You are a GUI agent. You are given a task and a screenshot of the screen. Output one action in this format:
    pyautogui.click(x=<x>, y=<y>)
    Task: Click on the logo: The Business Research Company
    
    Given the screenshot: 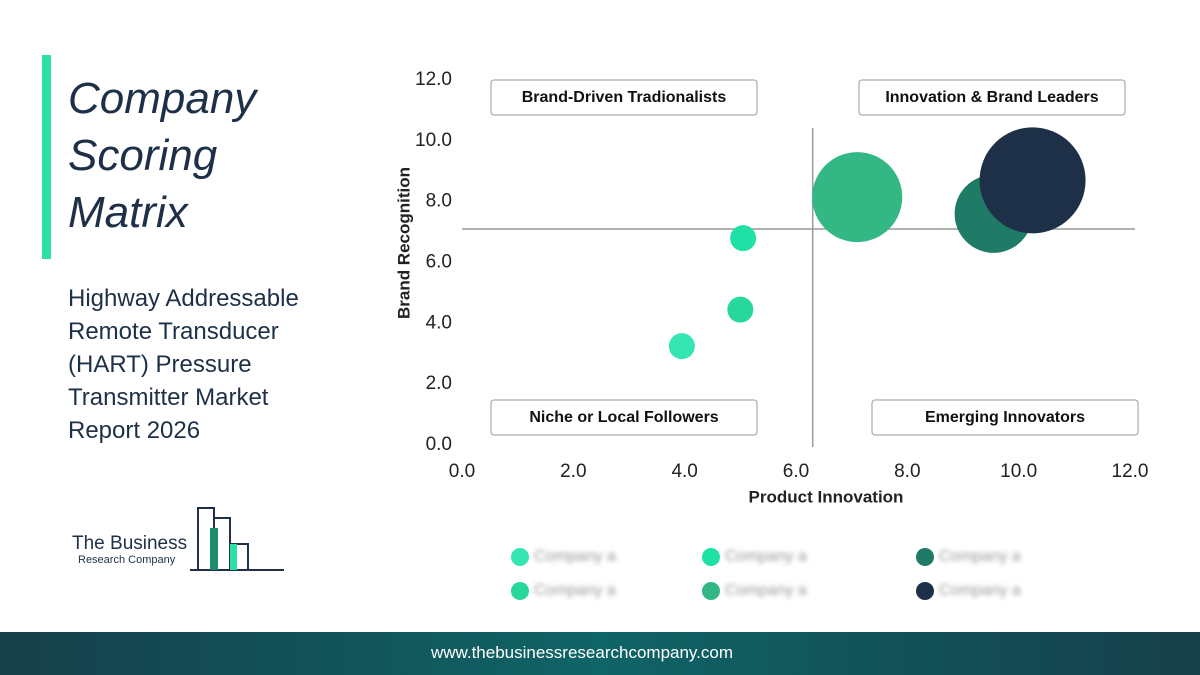 What is the action you would take?
    pyautogui.click(x=178, y=539)
    